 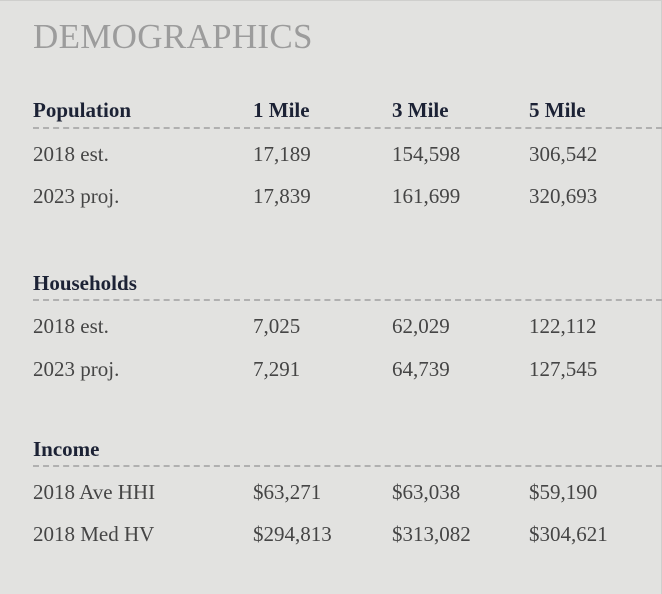 What do you see at coordinates (563, 196) in the screenshot?
I see `cell-value: 320,693` at bounding box center [563, 196].